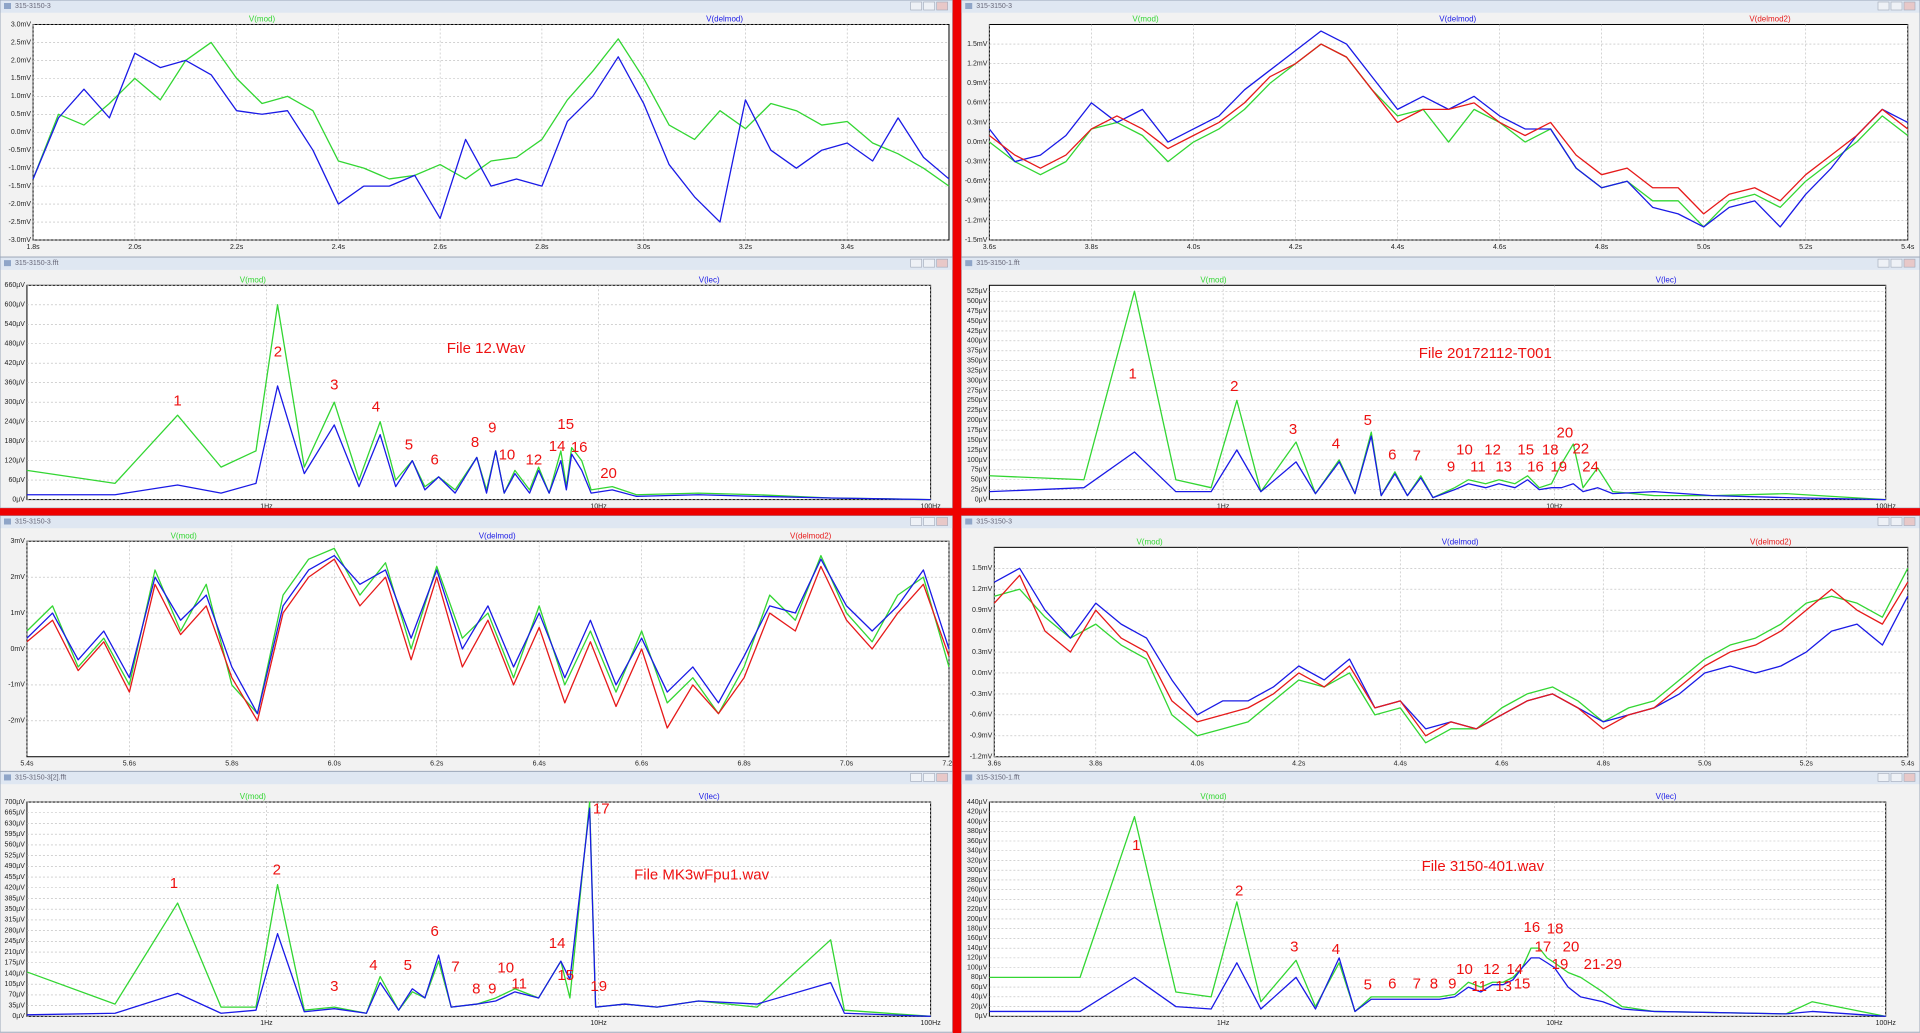  What do you see at coordinates (15, 802) in the screenshot?
I see `y-tick-label: 700µV` at bounding box center [15, 802].